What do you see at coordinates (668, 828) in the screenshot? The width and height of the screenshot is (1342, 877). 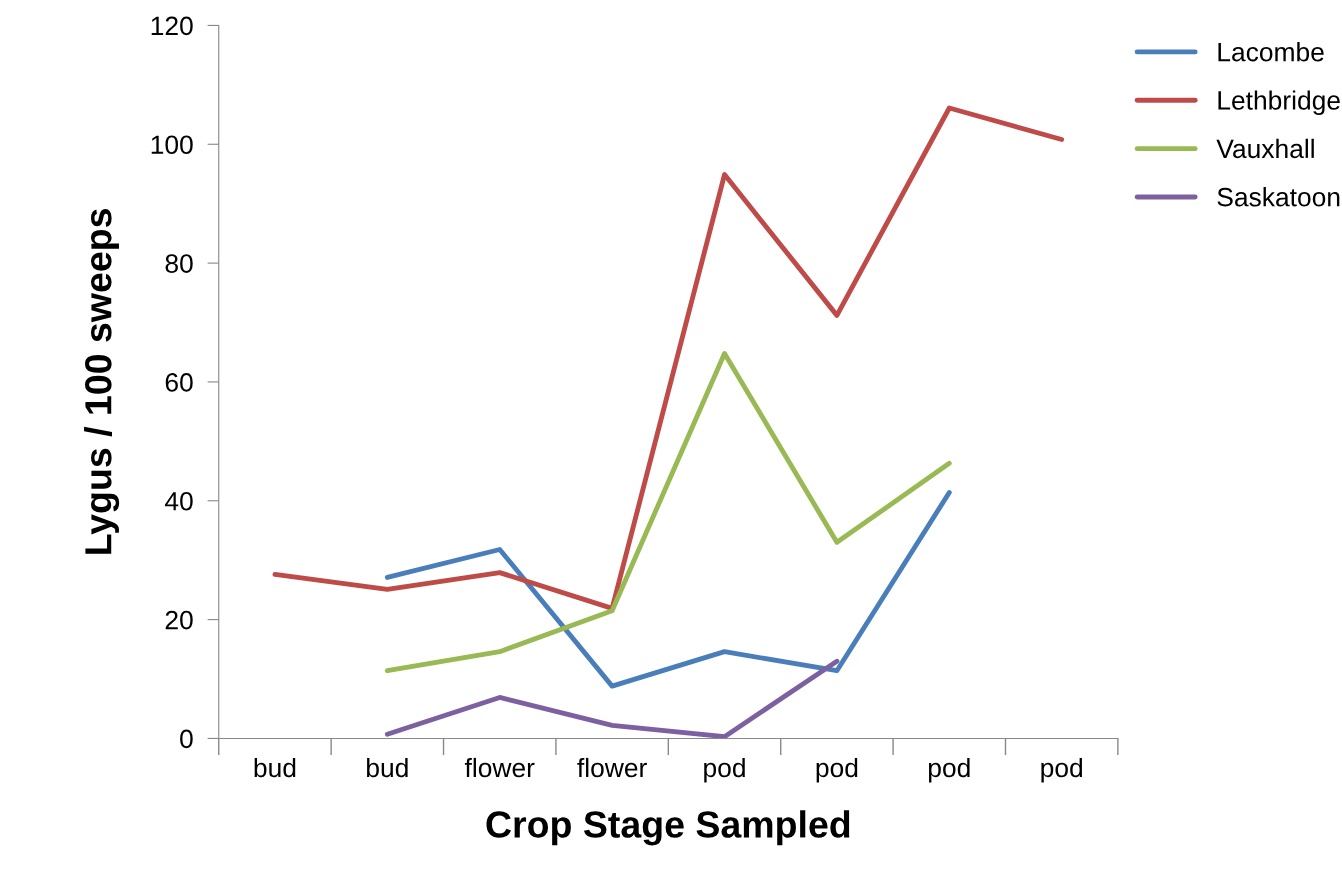 I see `x-axis-title: Crop Stage Sampled` at bounding box center [668, 828].